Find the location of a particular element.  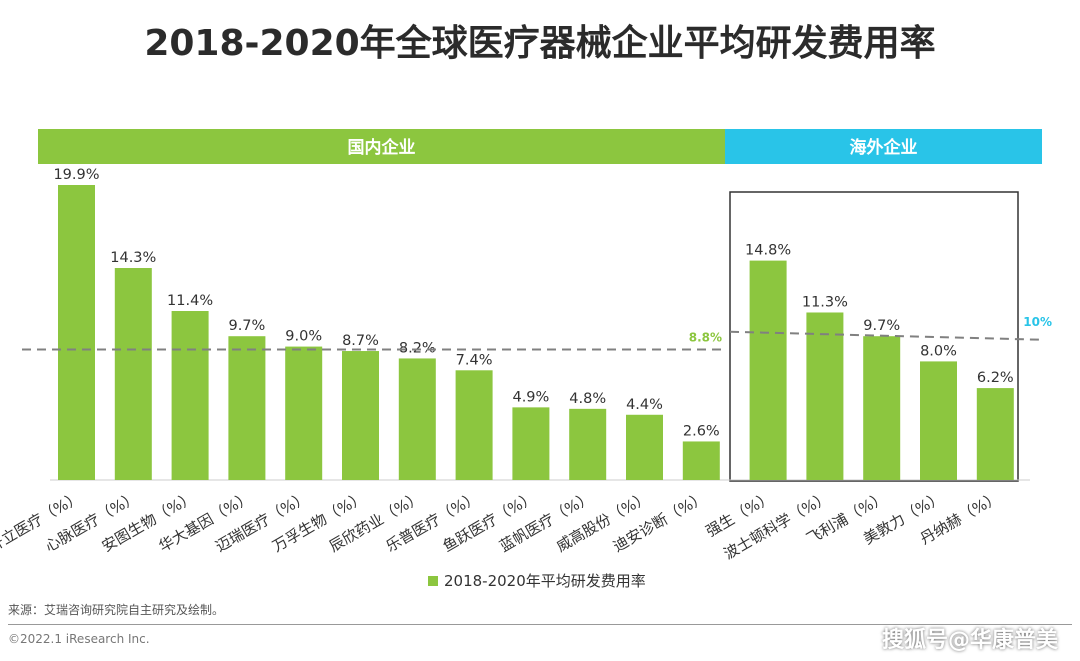

segment-label-domestic: 国内企业 is located at coordinates (382, 147).